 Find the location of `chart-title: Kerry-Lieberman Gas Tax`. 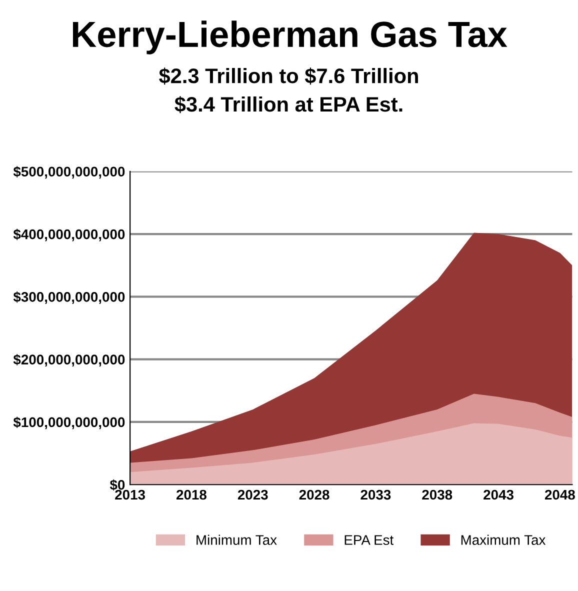

chart-title: Kerry-Lieberman Gas Tax is located at coordinates (290, 37).